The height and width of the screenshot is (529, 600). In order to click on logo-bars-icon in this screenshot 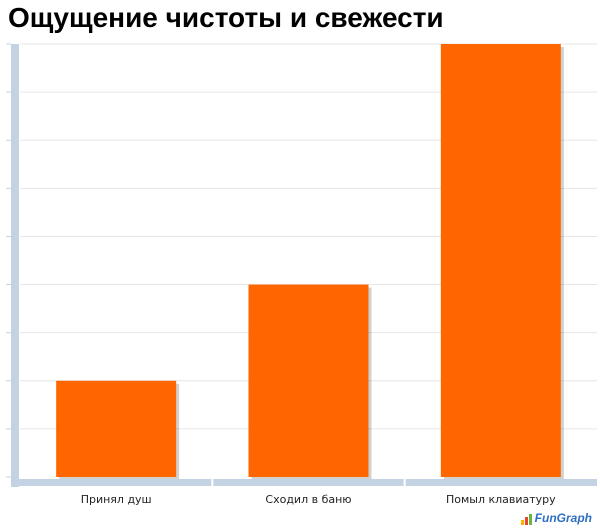, I will do `click(526, 518)`.